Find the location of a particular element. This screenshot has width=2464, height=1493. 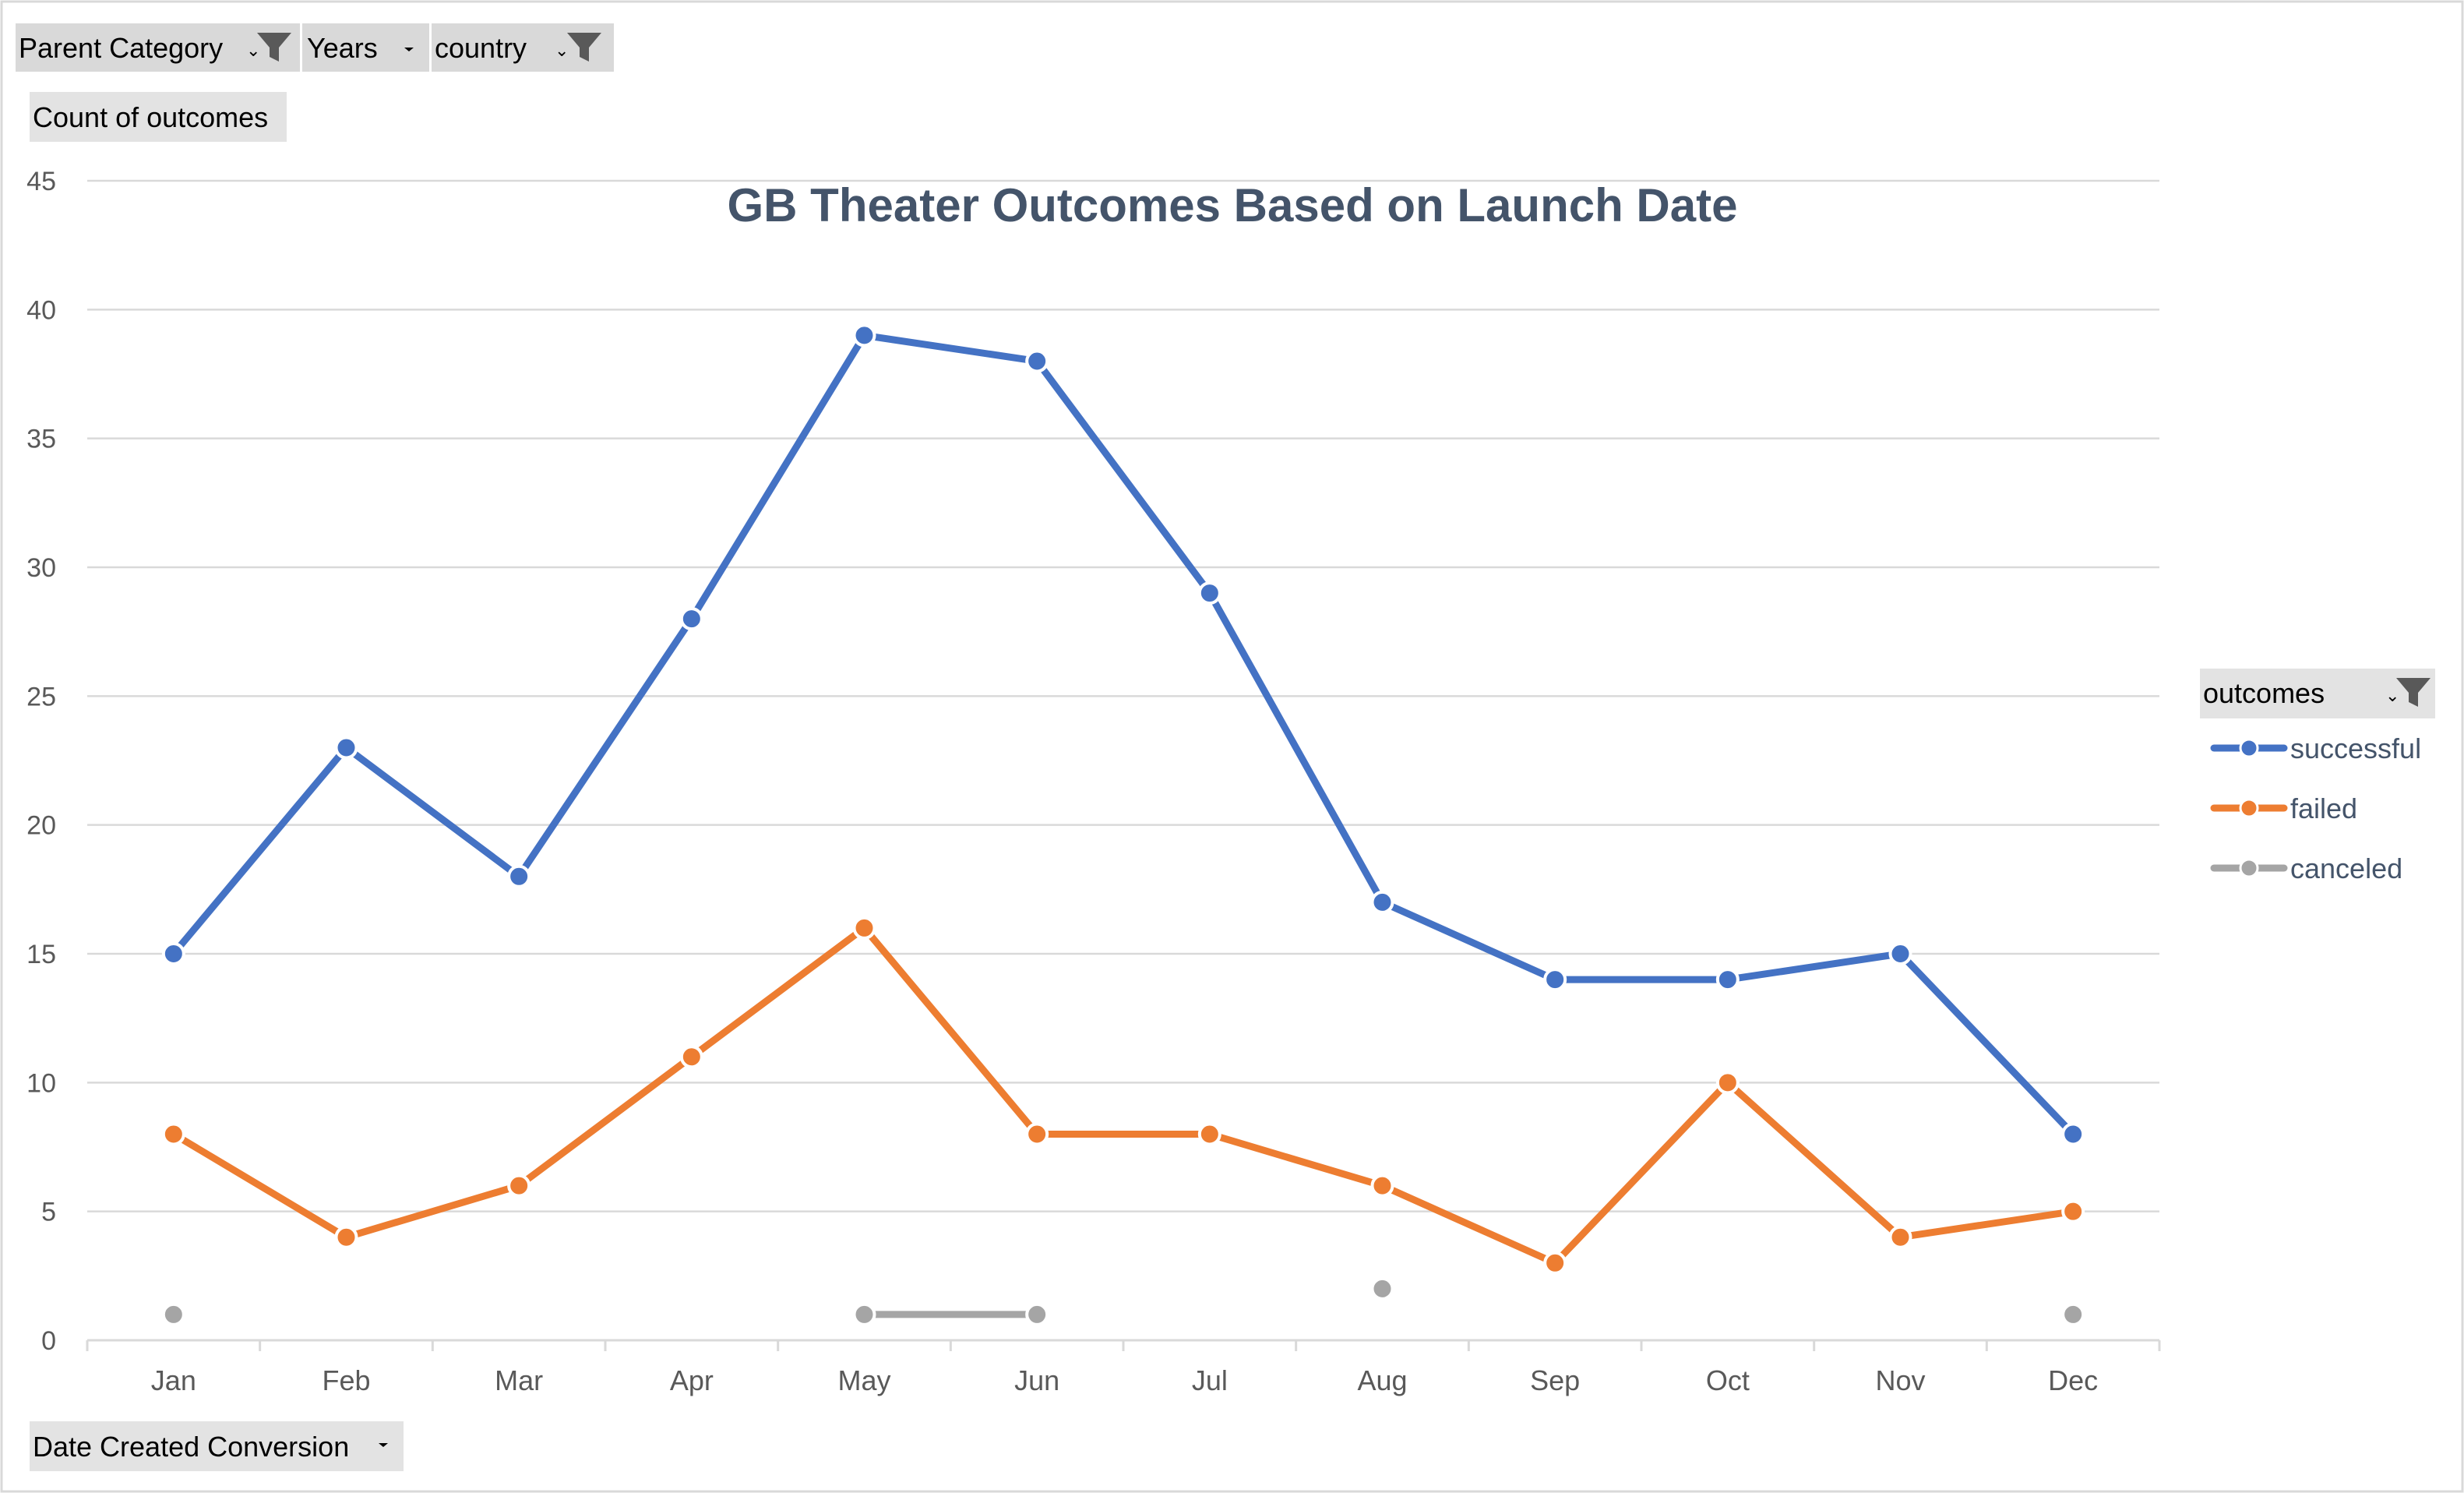

y-tick-label: 40 is located at coordinates (41, 310).